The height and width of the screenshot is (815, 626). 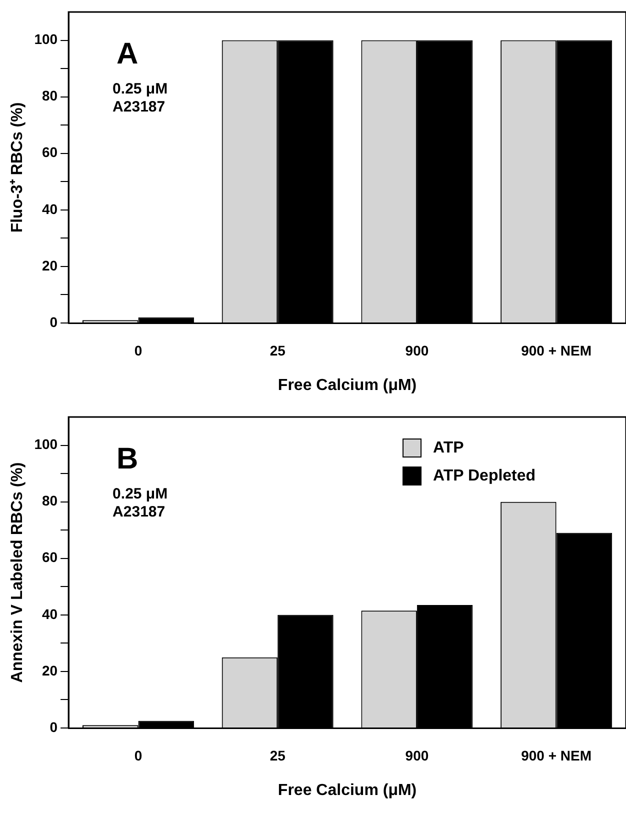 What do you see at coordinates (17, 572) in the screenshot?
I see `y-axis-title: Annexin V Labeled RBCs (%)` at bounding box center [17, 572].